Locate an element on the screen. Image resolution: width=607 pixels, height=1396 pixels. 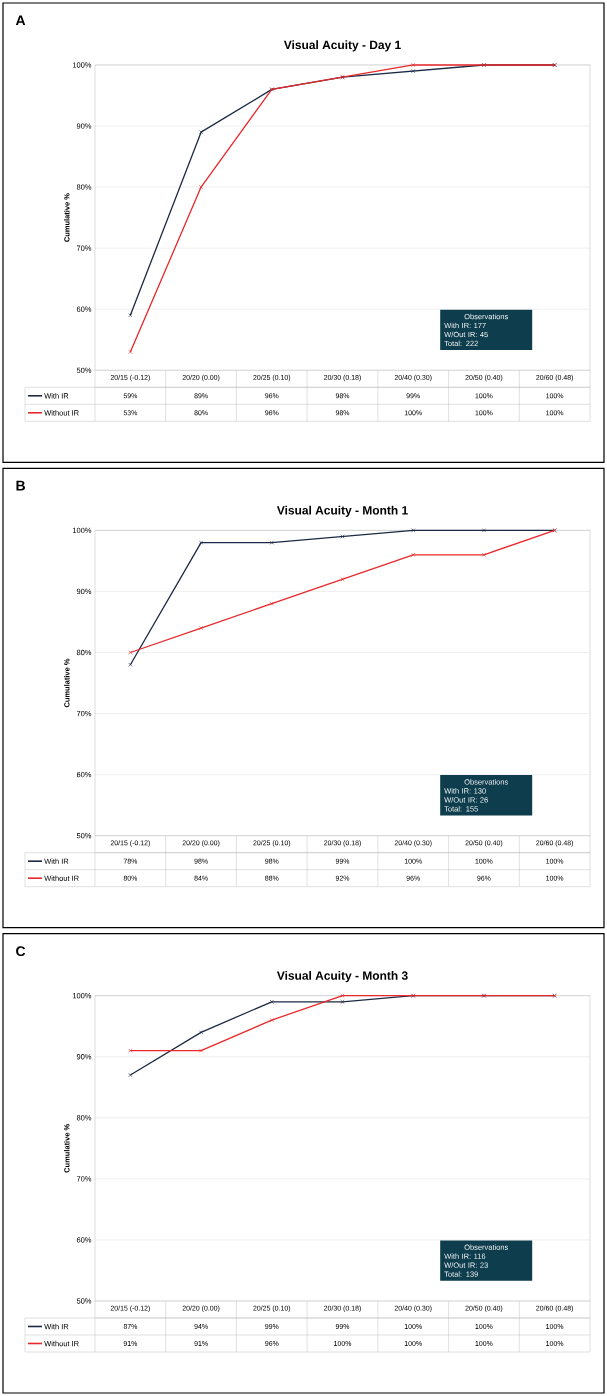
chart-title: Visual Acuity - Month 3 is located at coordinates (342, 977).